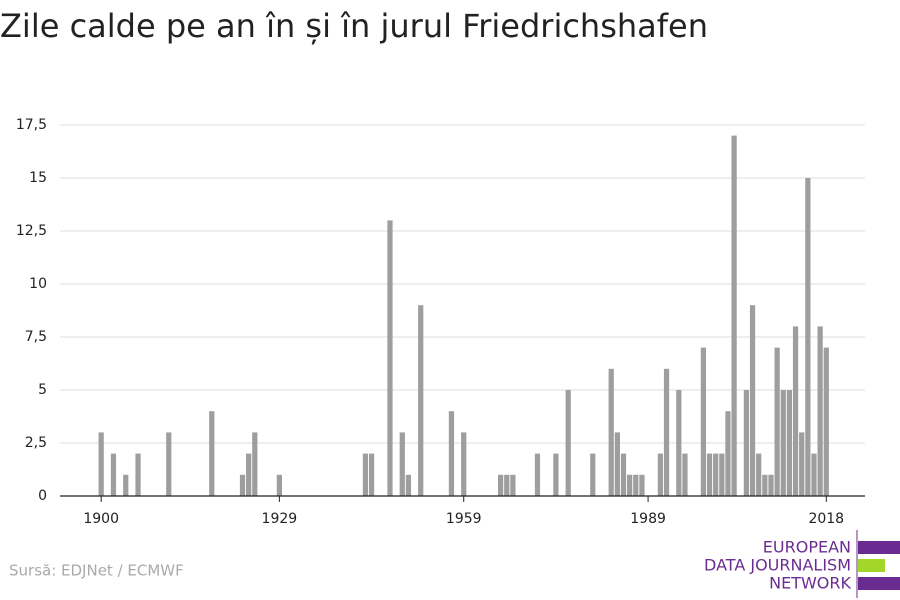 The width and height of the screenshot is (900, 600). What do you see at coordinates (464, 519) in the screenshot?
I see `x-tick-label: 1959` at bounding box center [464, 519].